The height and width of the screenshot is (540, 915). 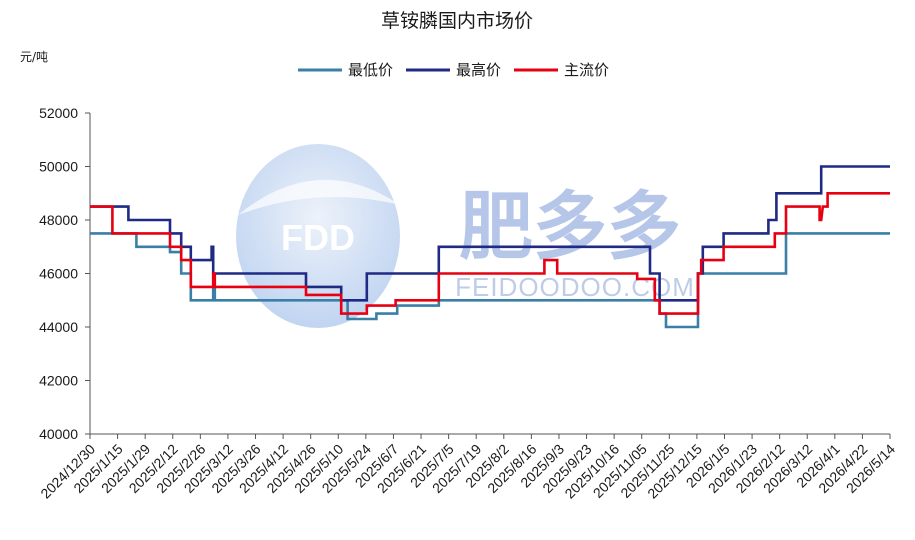 I want to click on legend-label-1: 最低价, so click(x=370, y=70).